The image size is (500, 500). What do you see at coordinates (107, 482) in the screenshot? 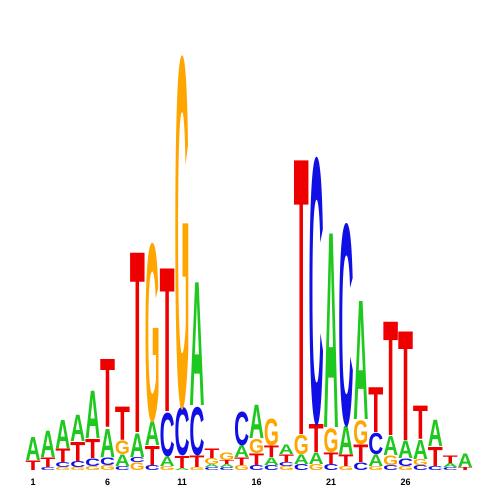
I see `x-tick-label: 6` at bounding box center [107, 482].